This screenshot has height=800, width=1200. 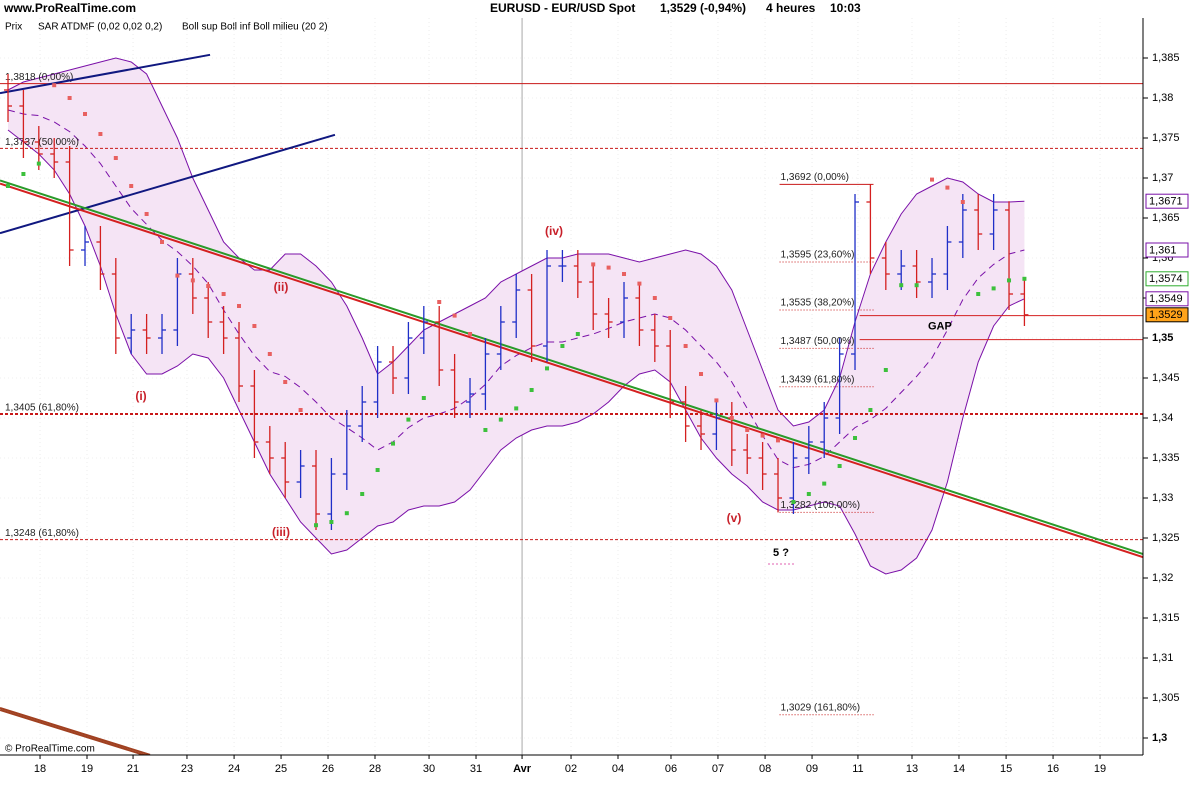 What do you see at coordinates (812, 769) in the screenshot?
I see `x-tick-label: 09` at bounding box center [812, 769].